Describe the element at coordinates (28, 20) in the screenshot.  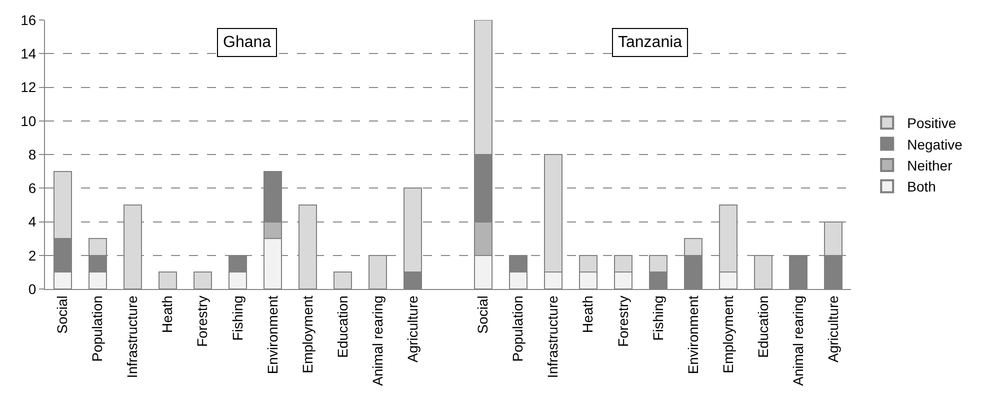
I see `y-tick-label: 16` at that location.